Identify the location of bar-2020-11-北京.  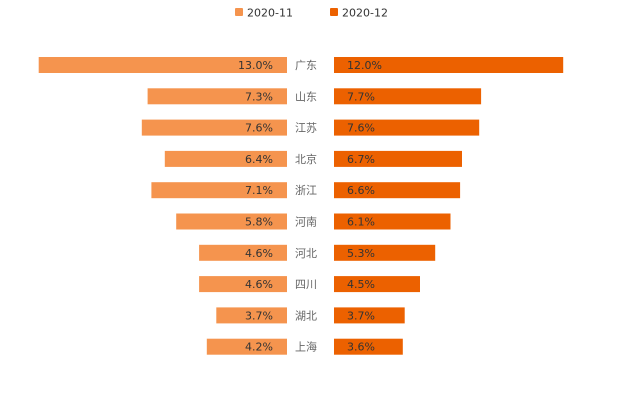
(225, 158).